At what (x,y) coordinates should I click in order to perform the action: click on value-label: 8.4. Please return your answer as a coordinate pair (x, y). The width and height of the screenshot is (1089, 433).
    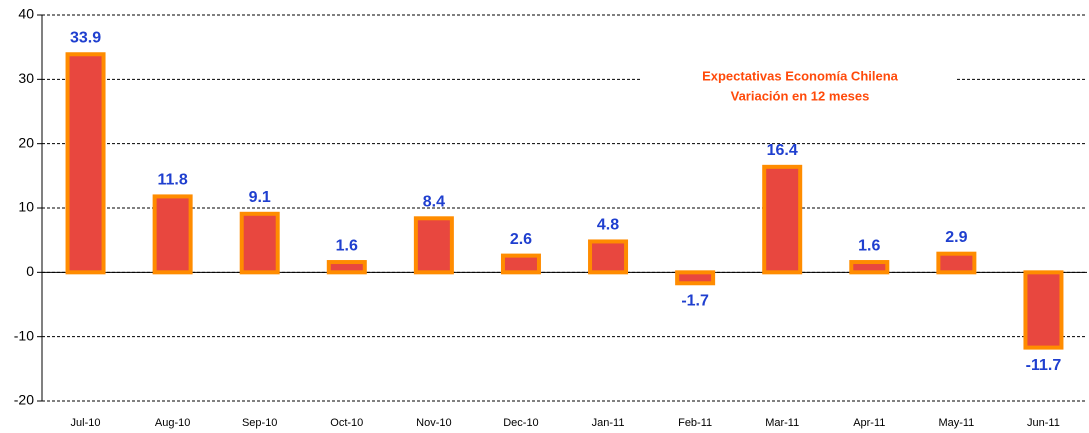
    Looking at the image, I should click on (434, 202).